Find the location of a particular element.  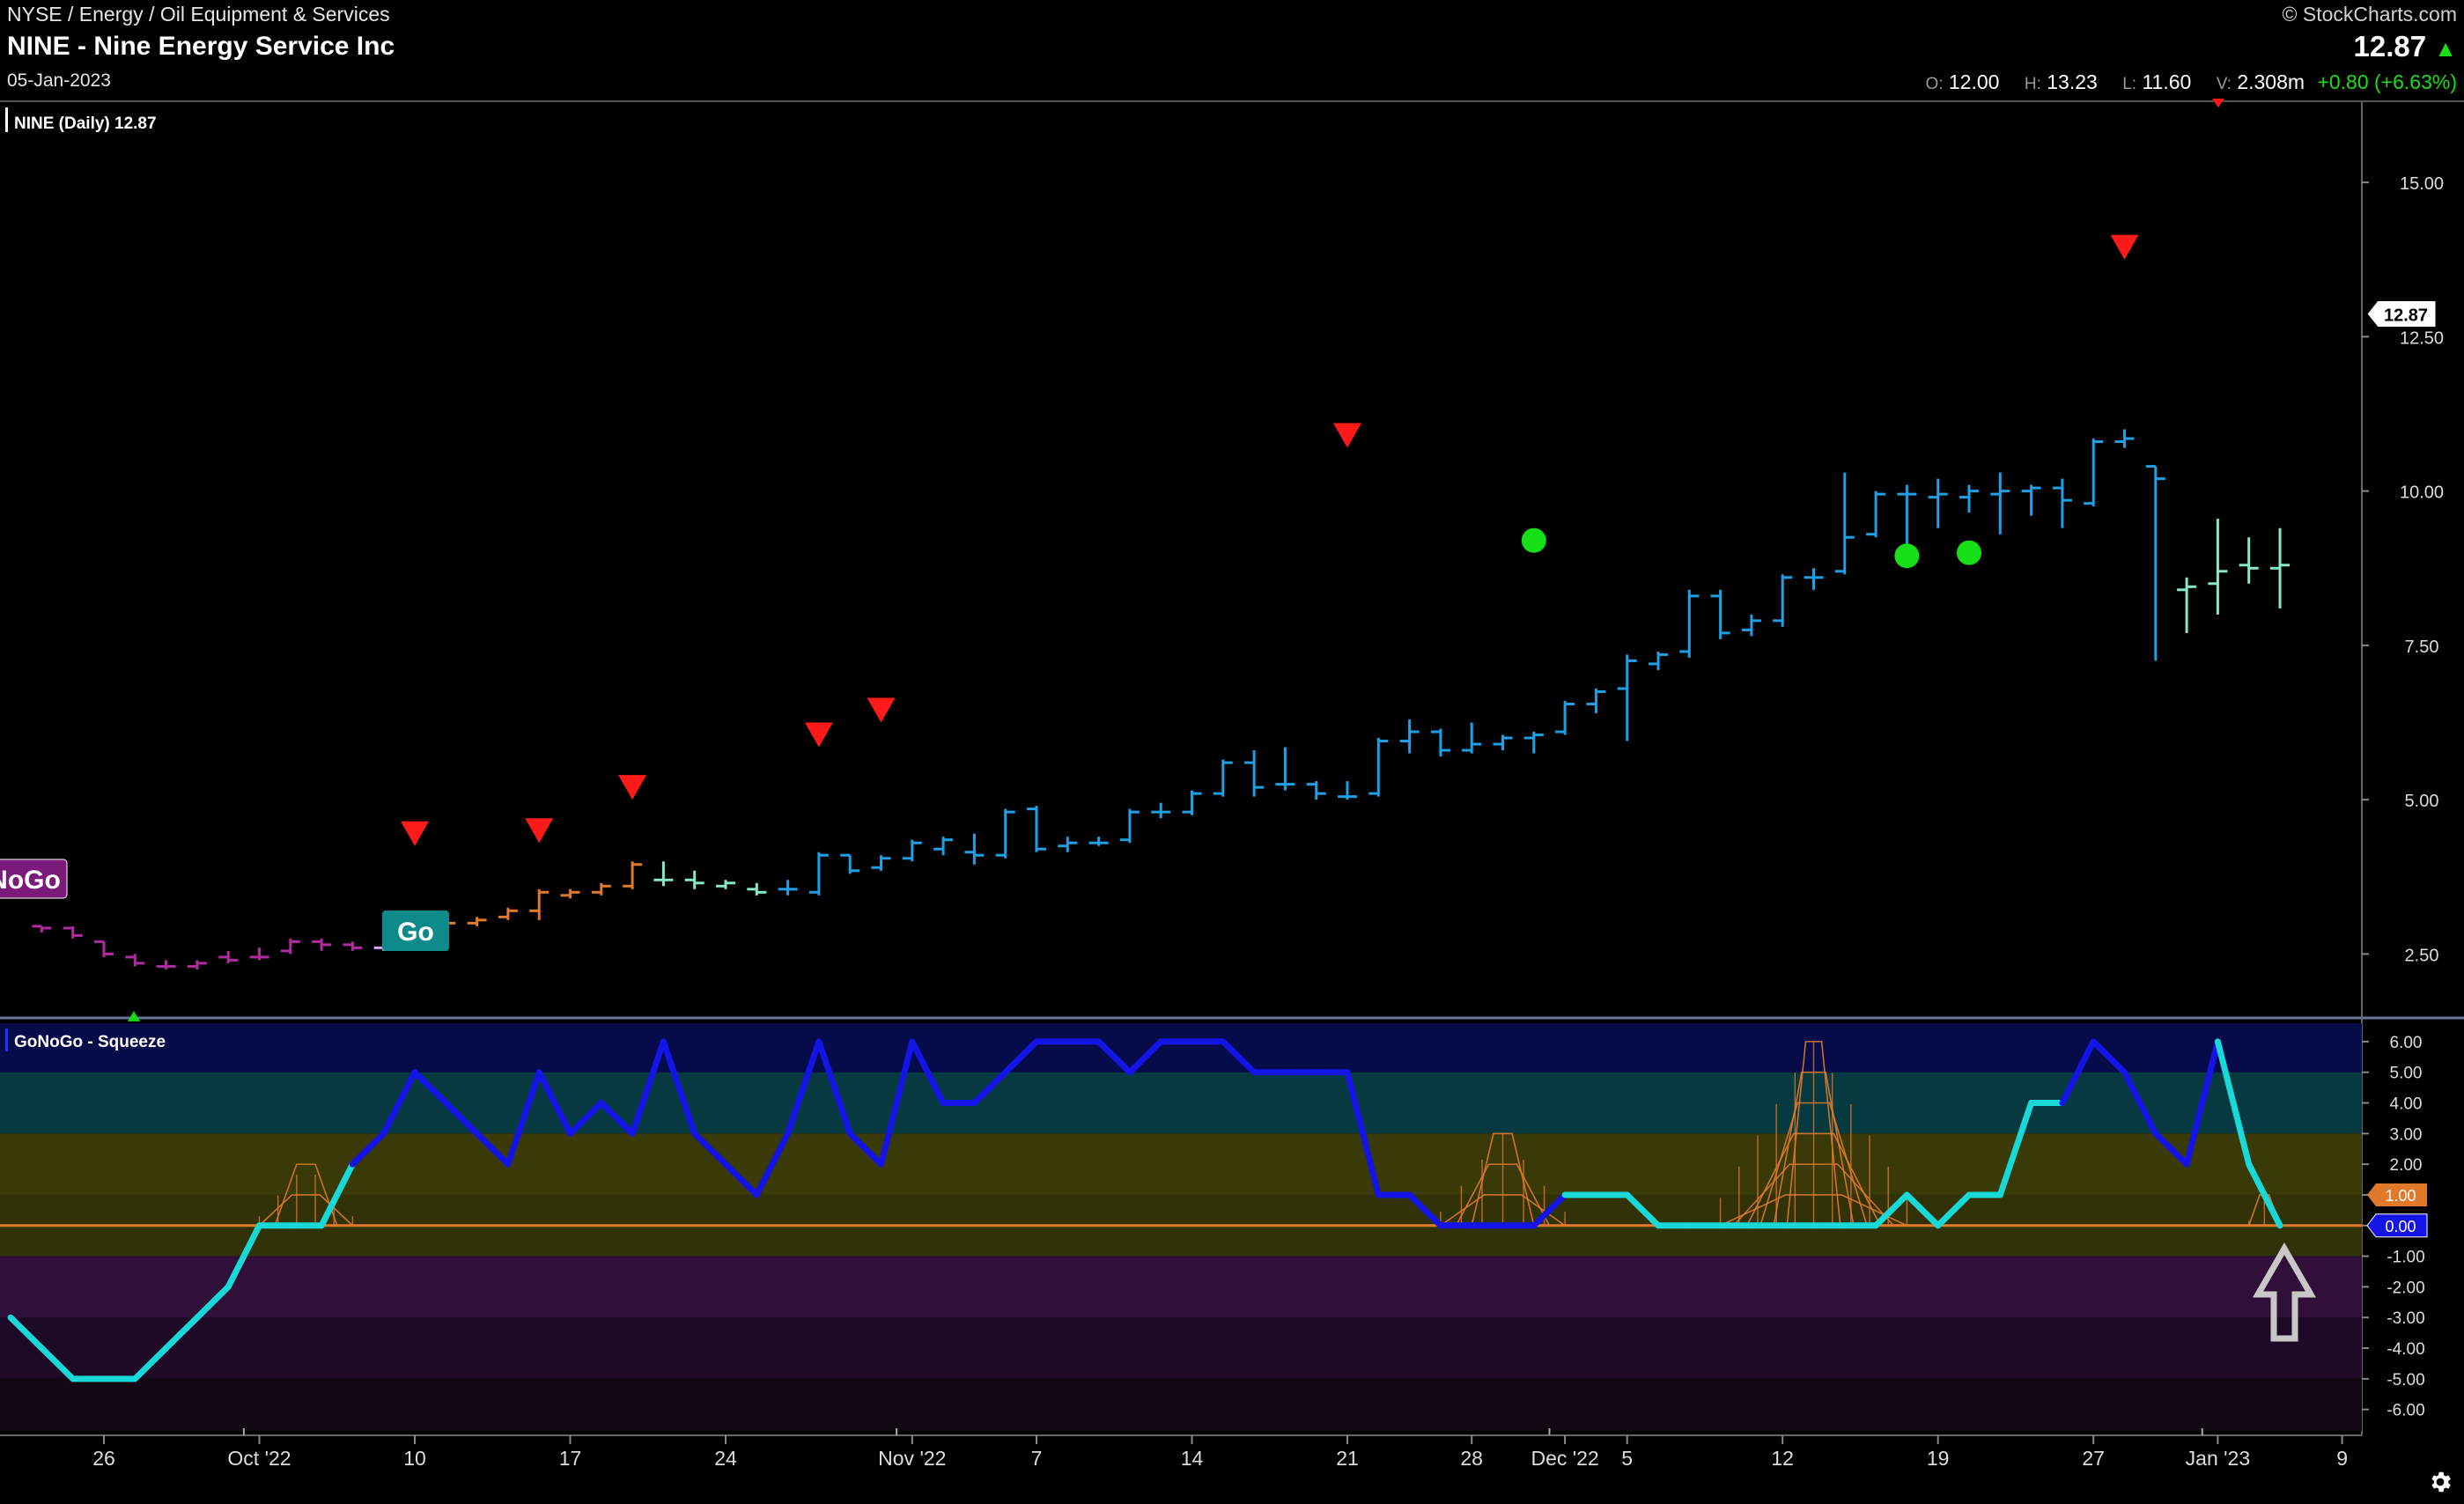

squeeze-value-label: 1.00 is located at coordinates (2400, 1196).